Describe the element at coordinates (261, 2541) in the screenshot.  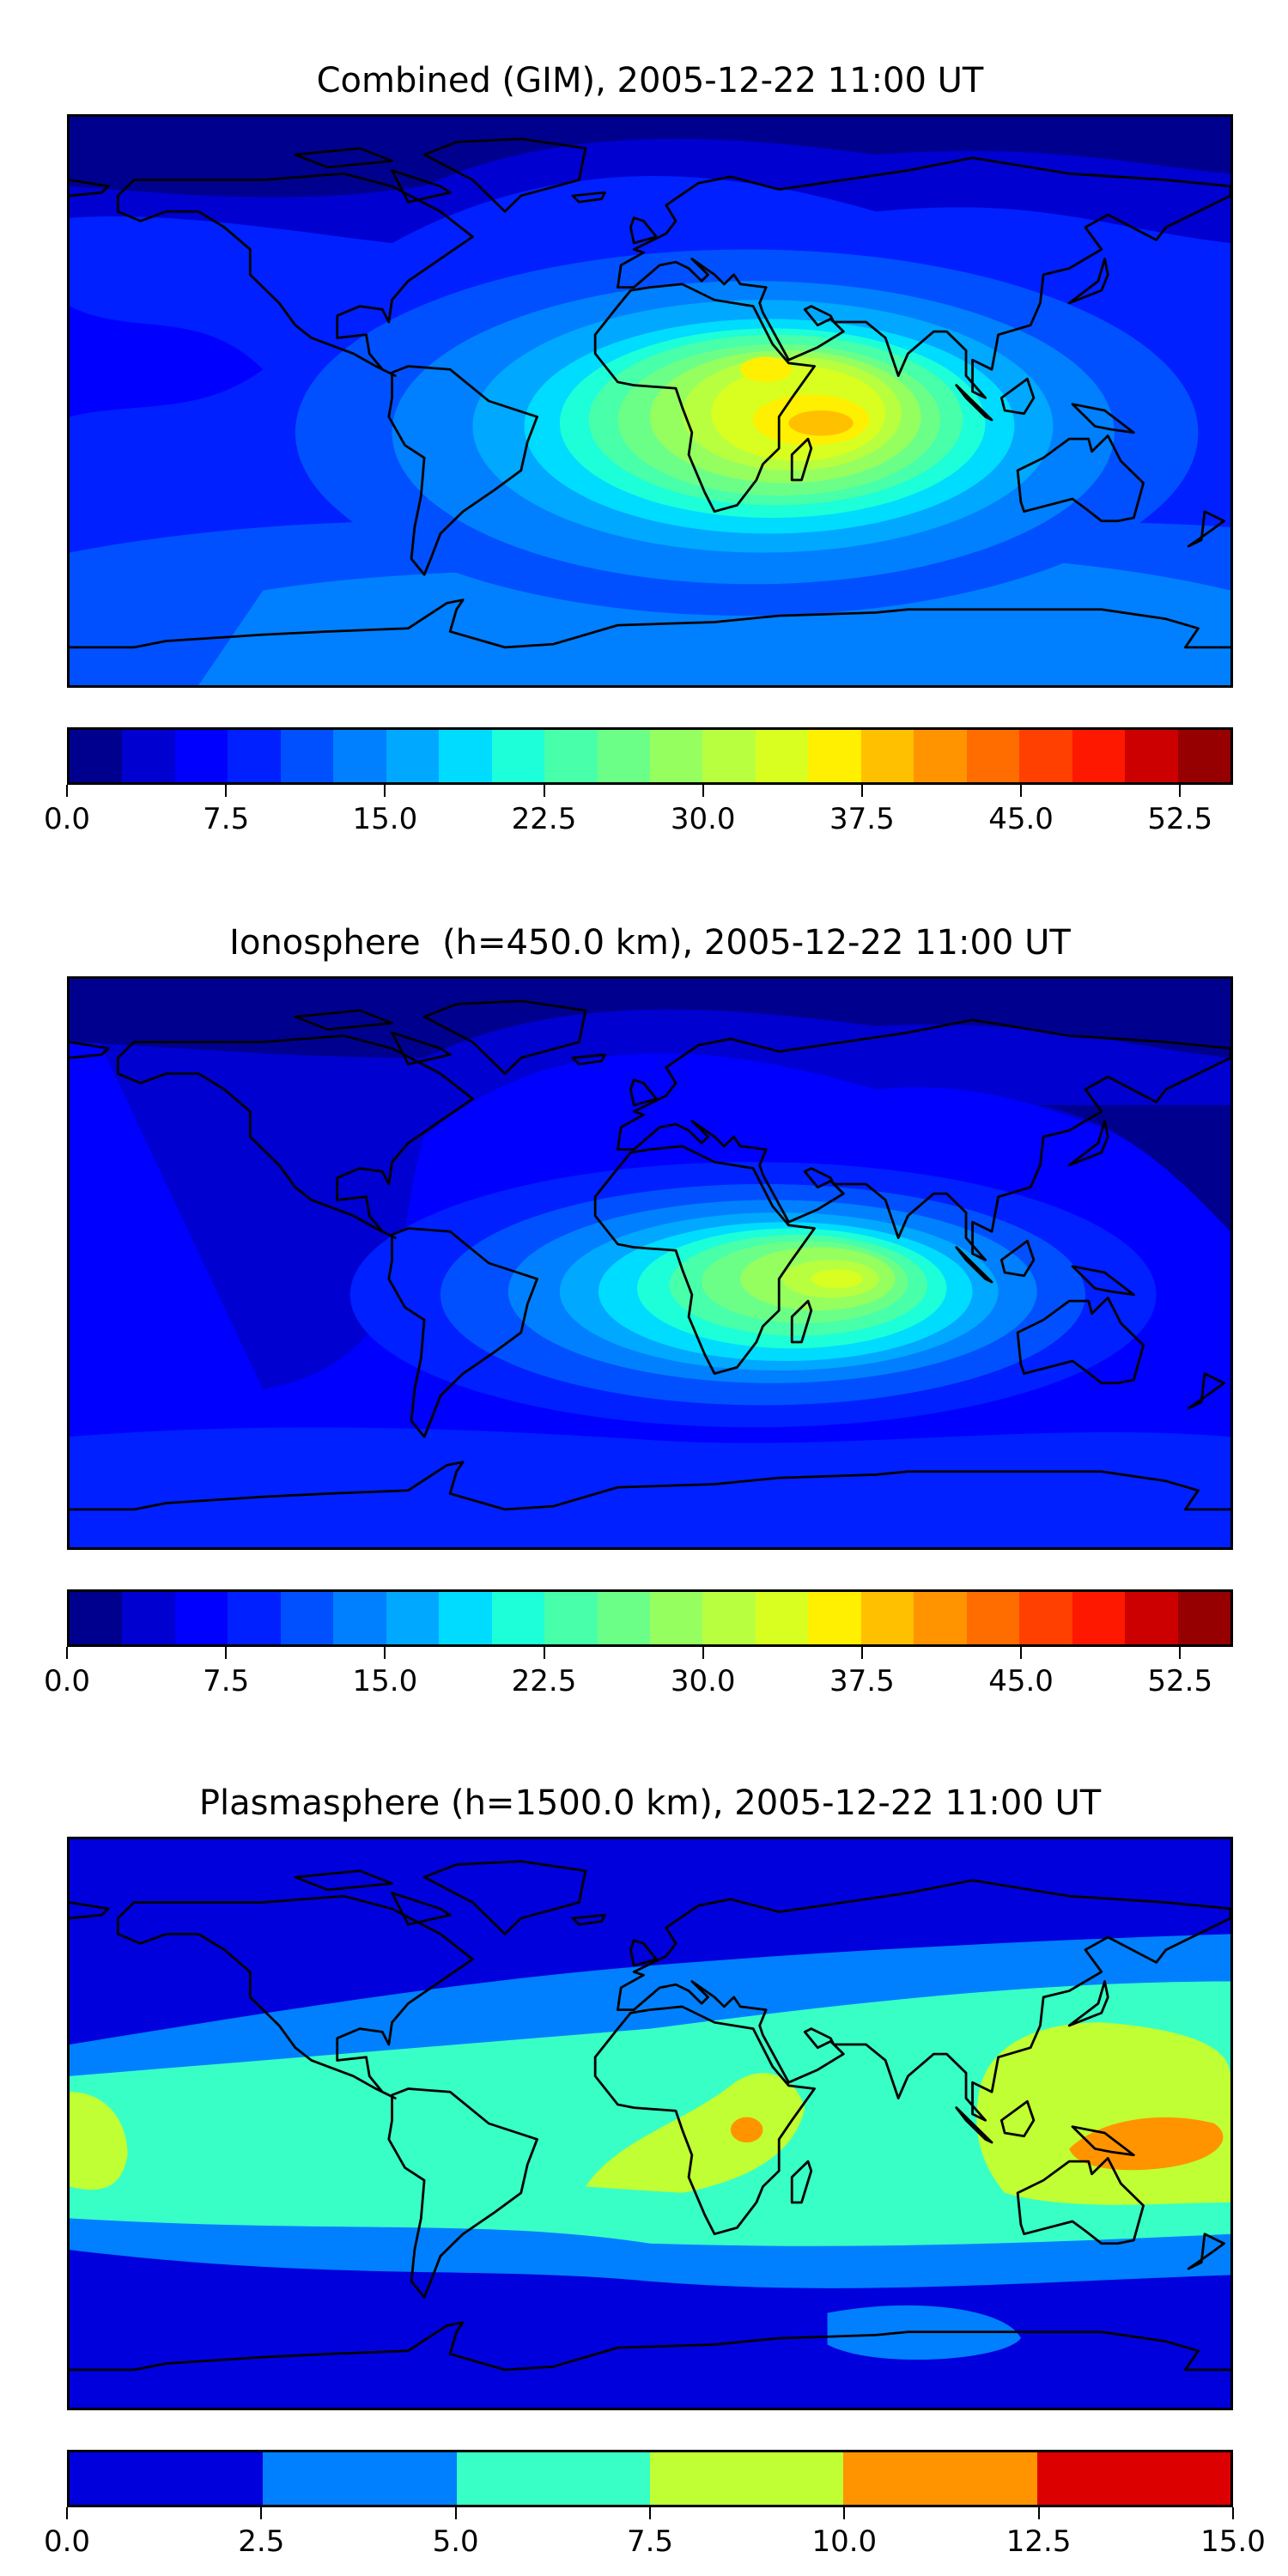
I see `colorbar-tick-label: 2.5` at that location.